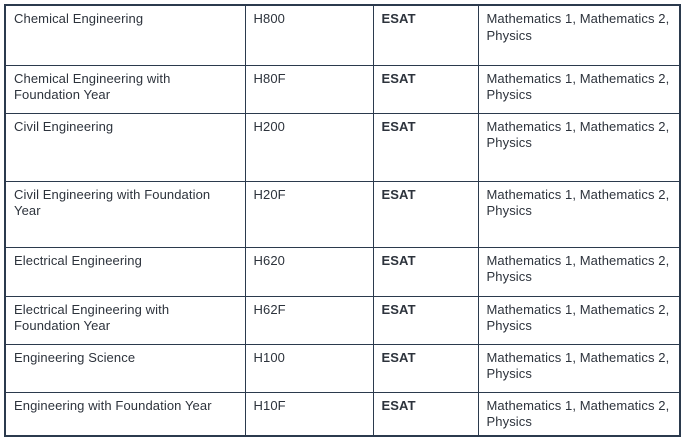 The width and height of the screenshot is (684, 437). I want to click on course-cell: Civil Engineering, so click(125, 147).